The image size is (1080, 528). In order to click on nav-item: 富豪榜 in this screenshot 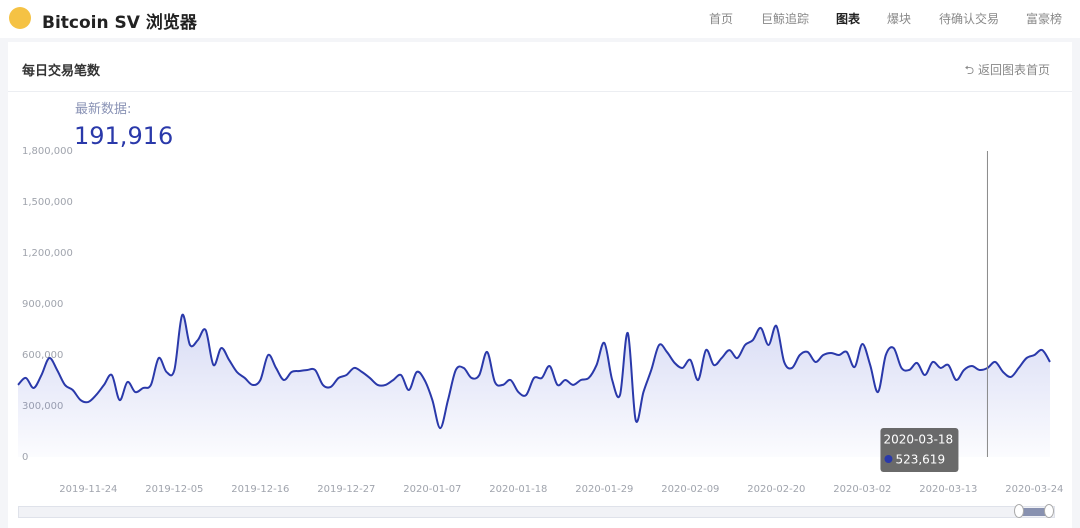, I will do `click(1044, 19)`.